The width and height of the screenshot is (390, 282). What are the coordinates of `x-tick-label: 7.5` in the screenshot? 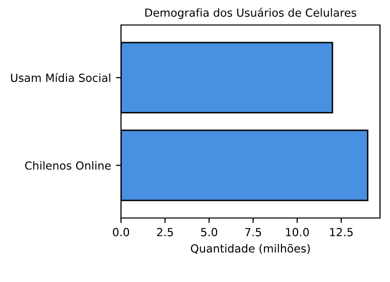 It's located at (253, 232).